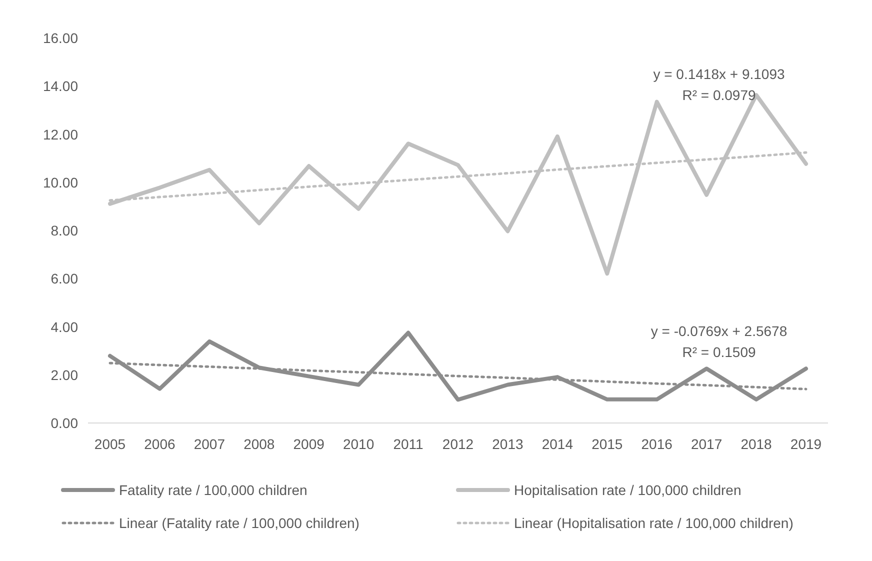 The width and height of the screenshot is (872, 561). Describe the element at coordinates (706, 444) in the screenshot. I see `x-tick-label: 2017` at that location.